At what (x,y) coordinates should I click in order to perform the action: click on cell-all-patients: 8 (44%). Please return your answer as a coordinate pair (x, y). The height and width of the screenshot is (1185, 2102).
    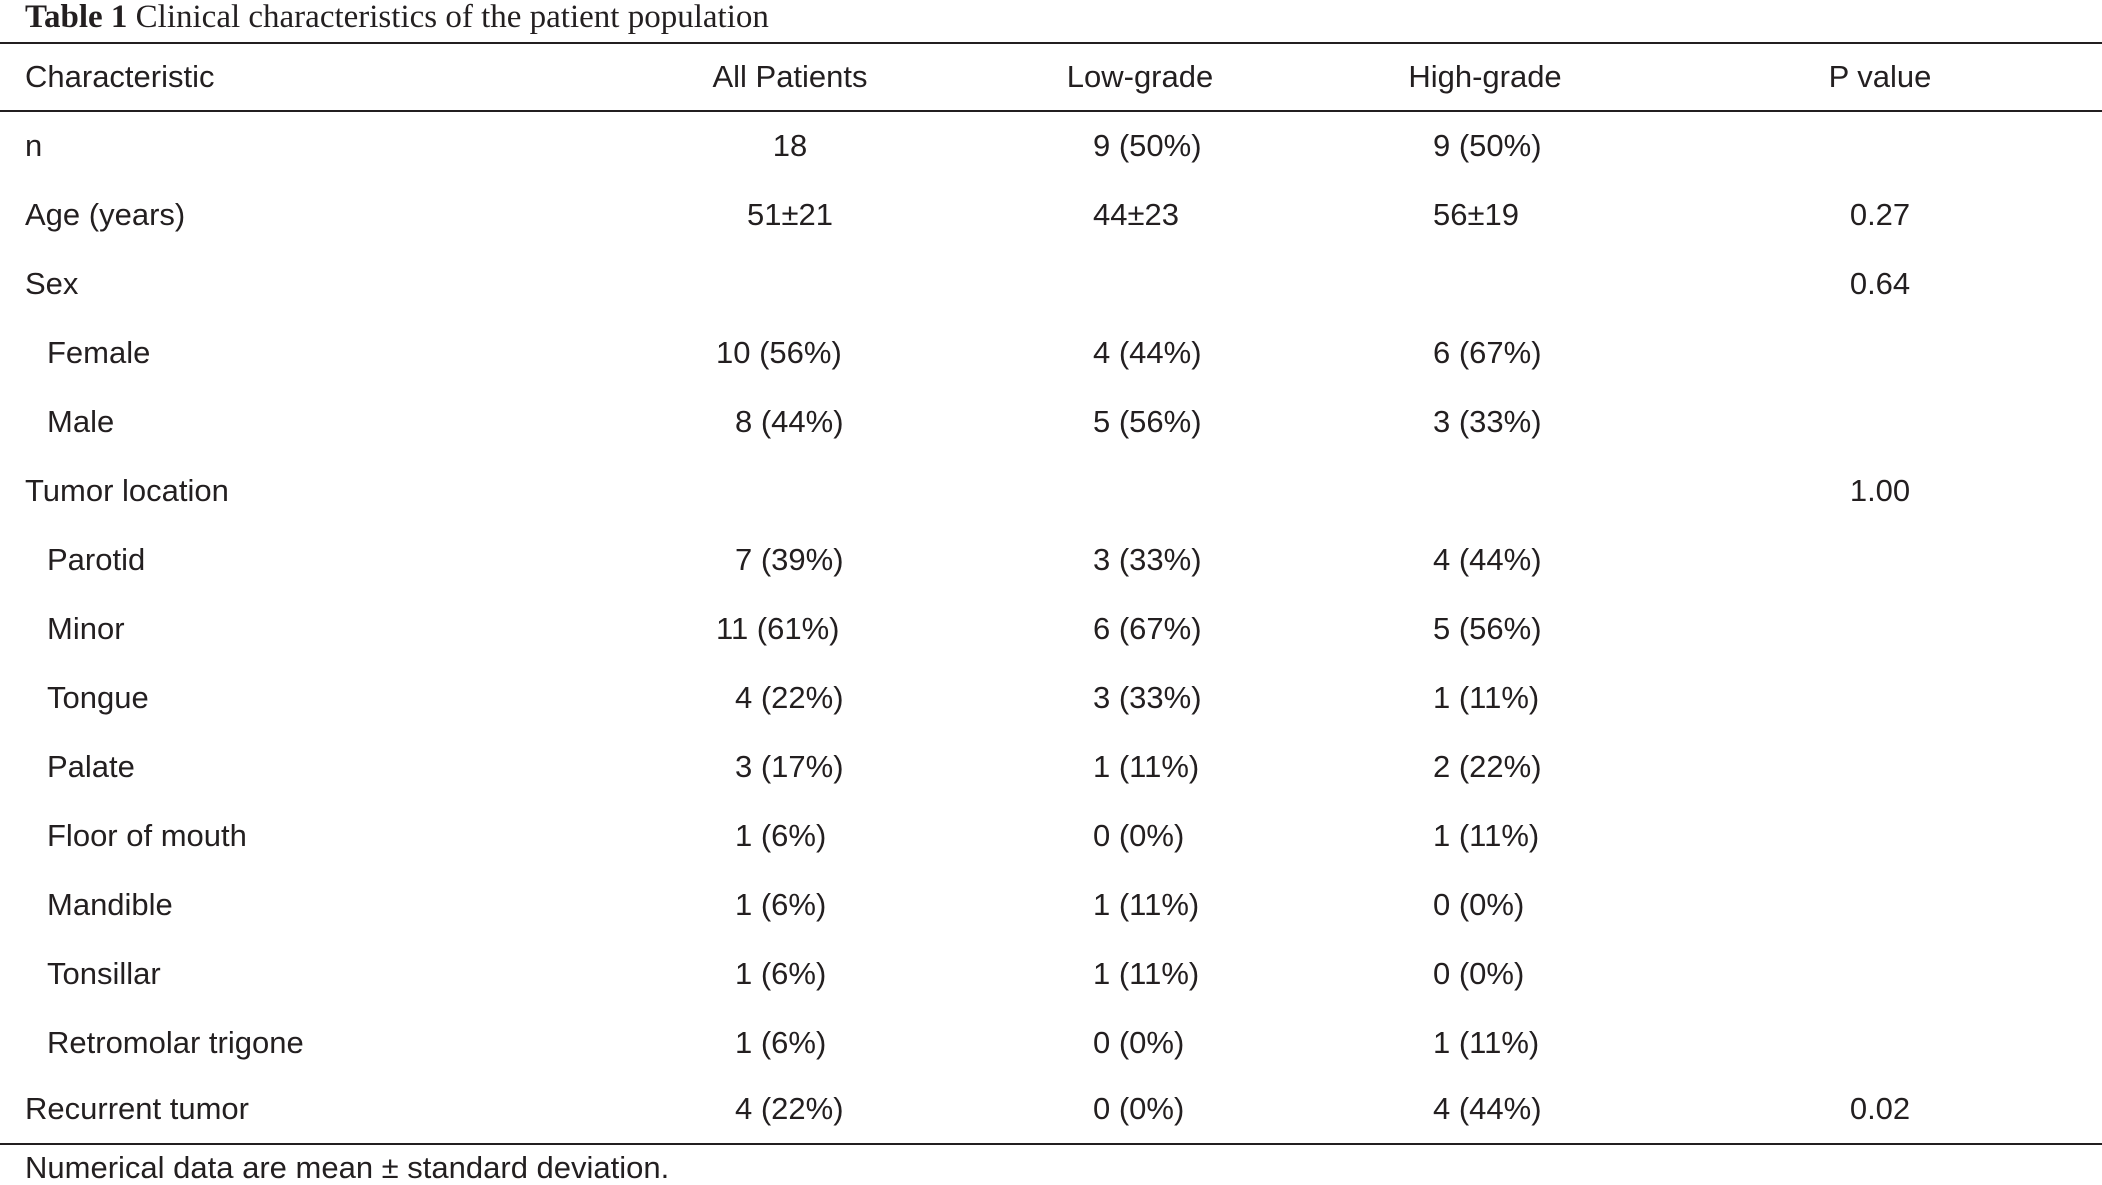
    Looking at the image, I should click on (789, 421).